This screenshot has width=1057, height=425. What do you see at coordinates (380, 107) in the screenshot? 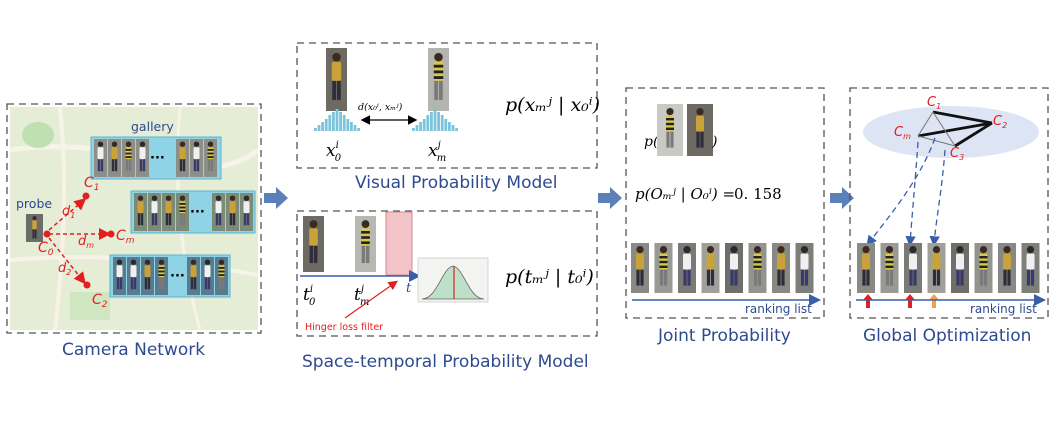
I see `distance-label: d(x₀ⁱ, xₘʲ)` at bounding box center [380, 107].